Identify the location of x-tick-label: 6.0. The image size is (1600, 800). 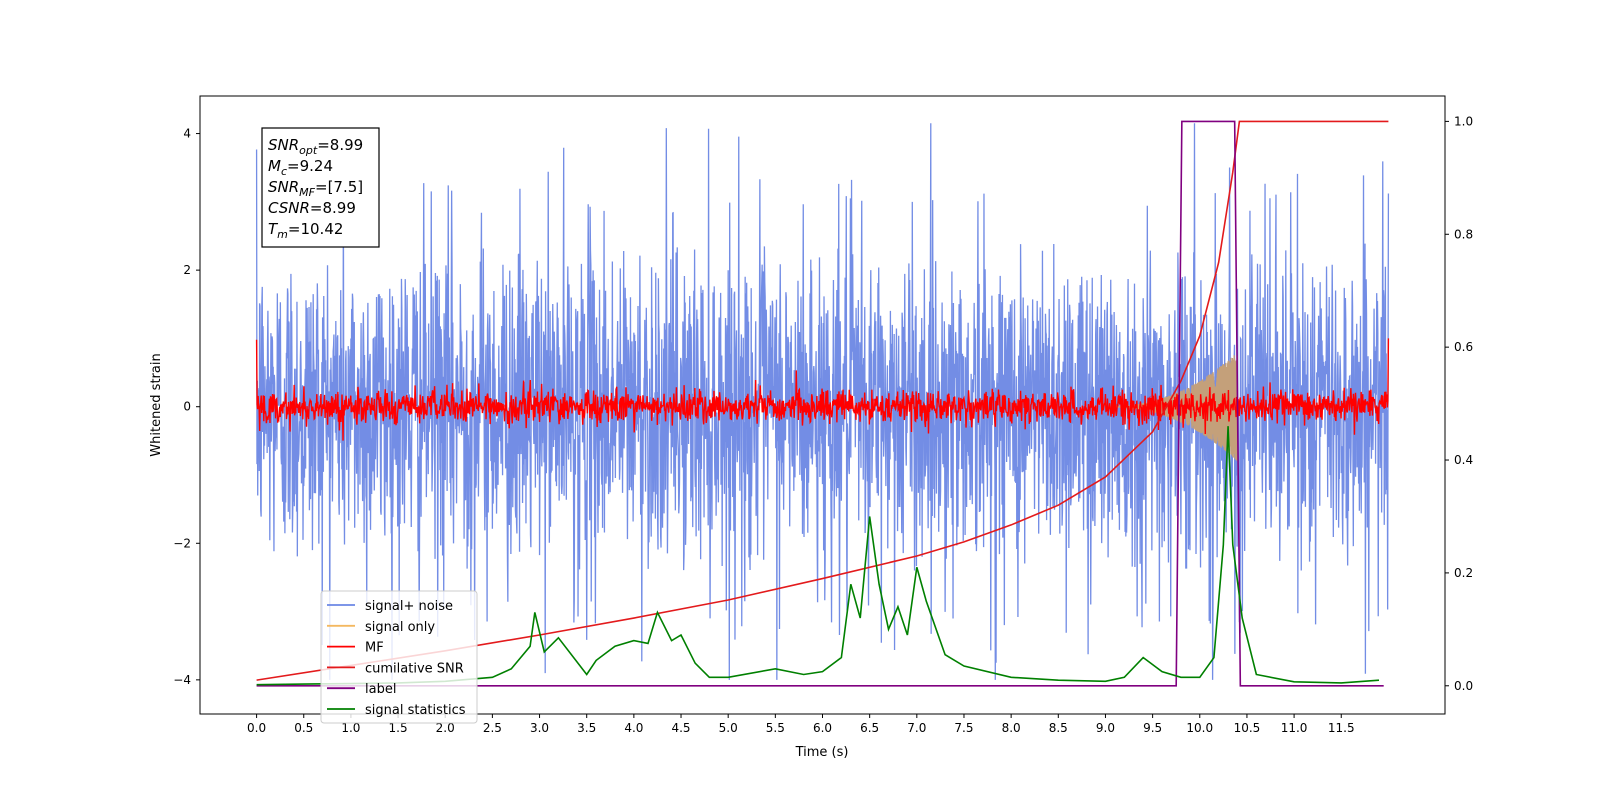
(822, 728).